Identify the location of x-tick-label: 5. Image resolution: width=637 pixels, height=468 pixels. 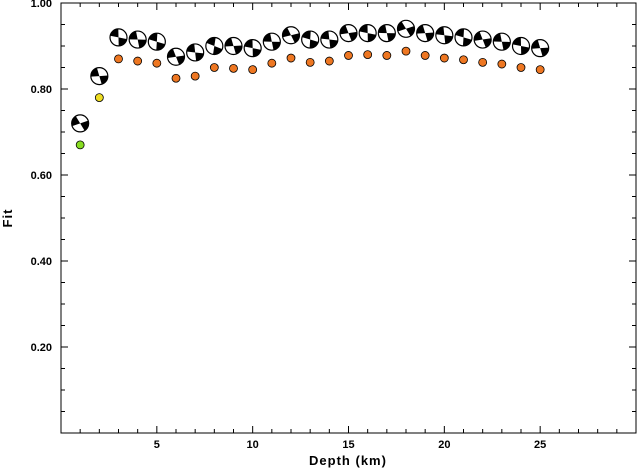
(157, 445).